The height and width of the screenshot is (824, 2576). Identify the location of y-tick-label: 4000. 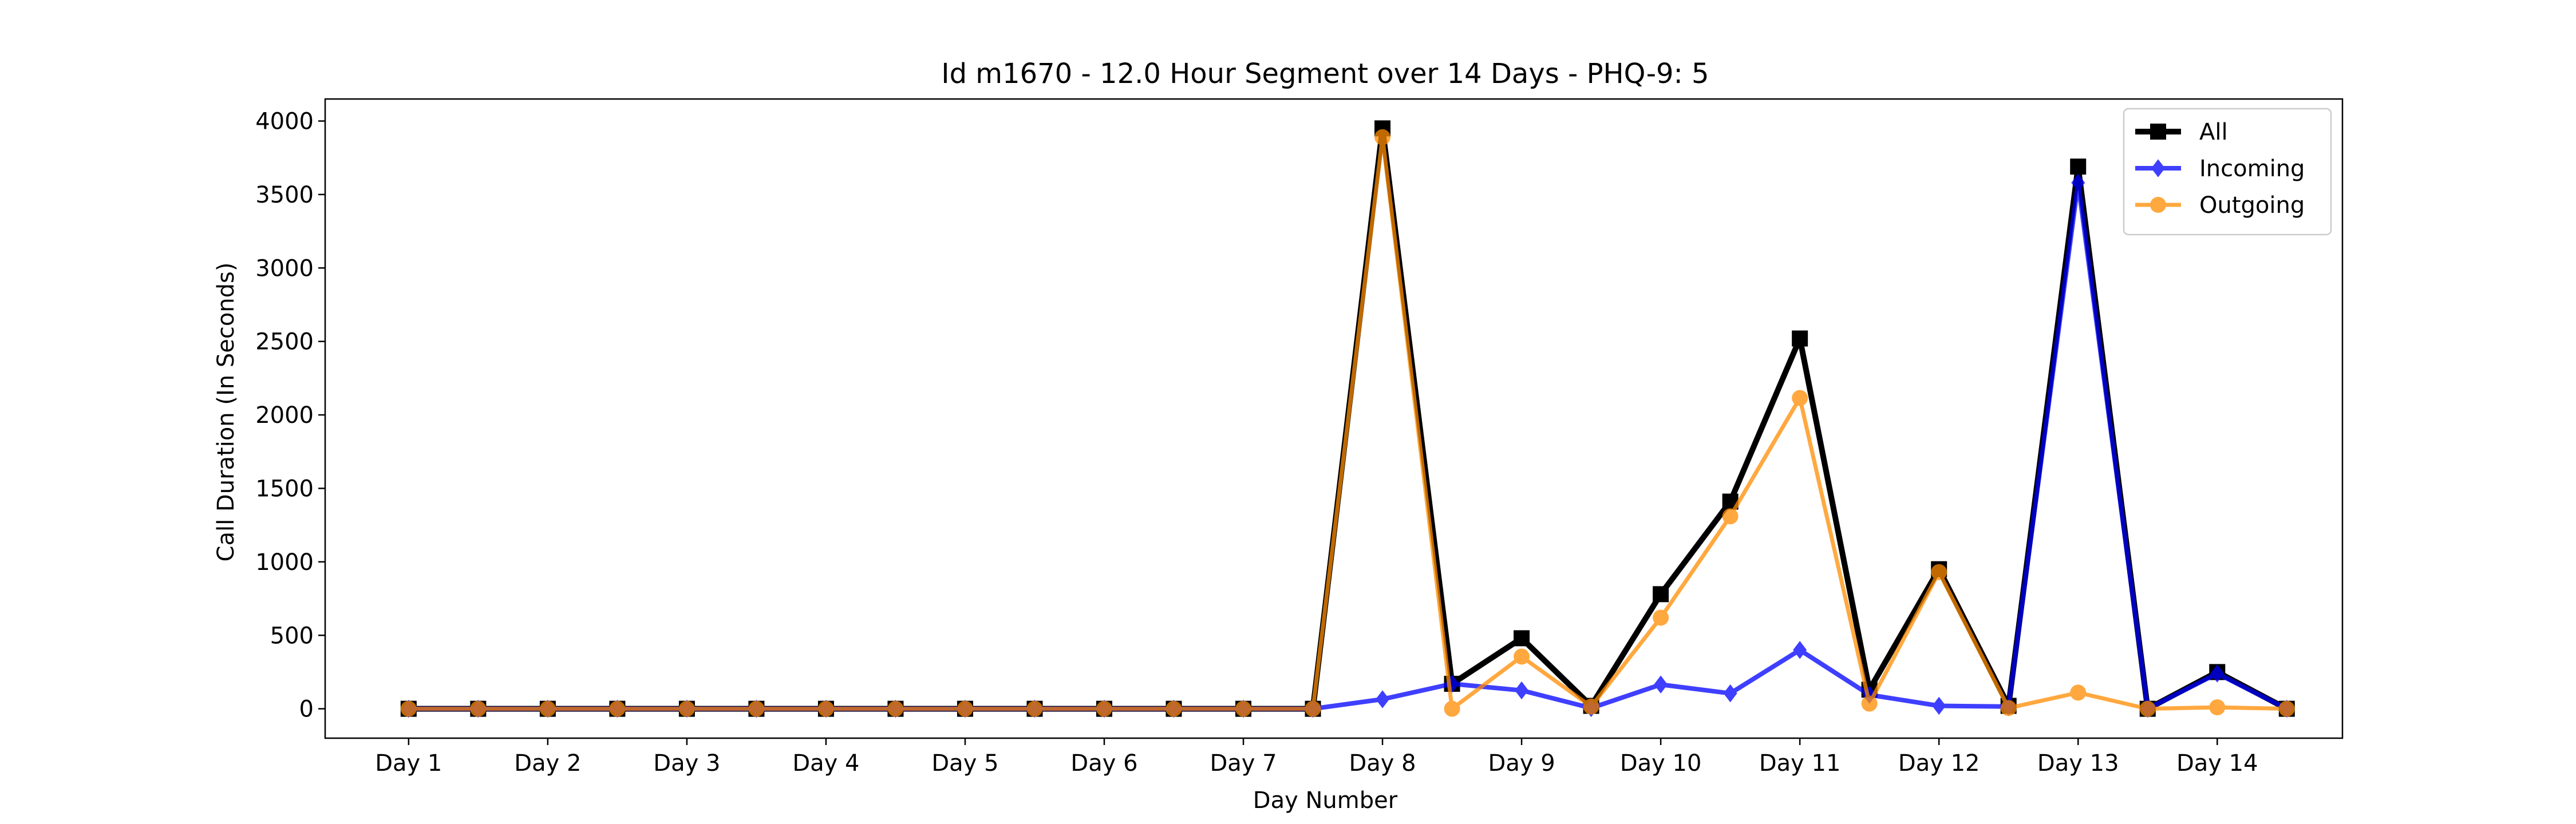
(284, 122).